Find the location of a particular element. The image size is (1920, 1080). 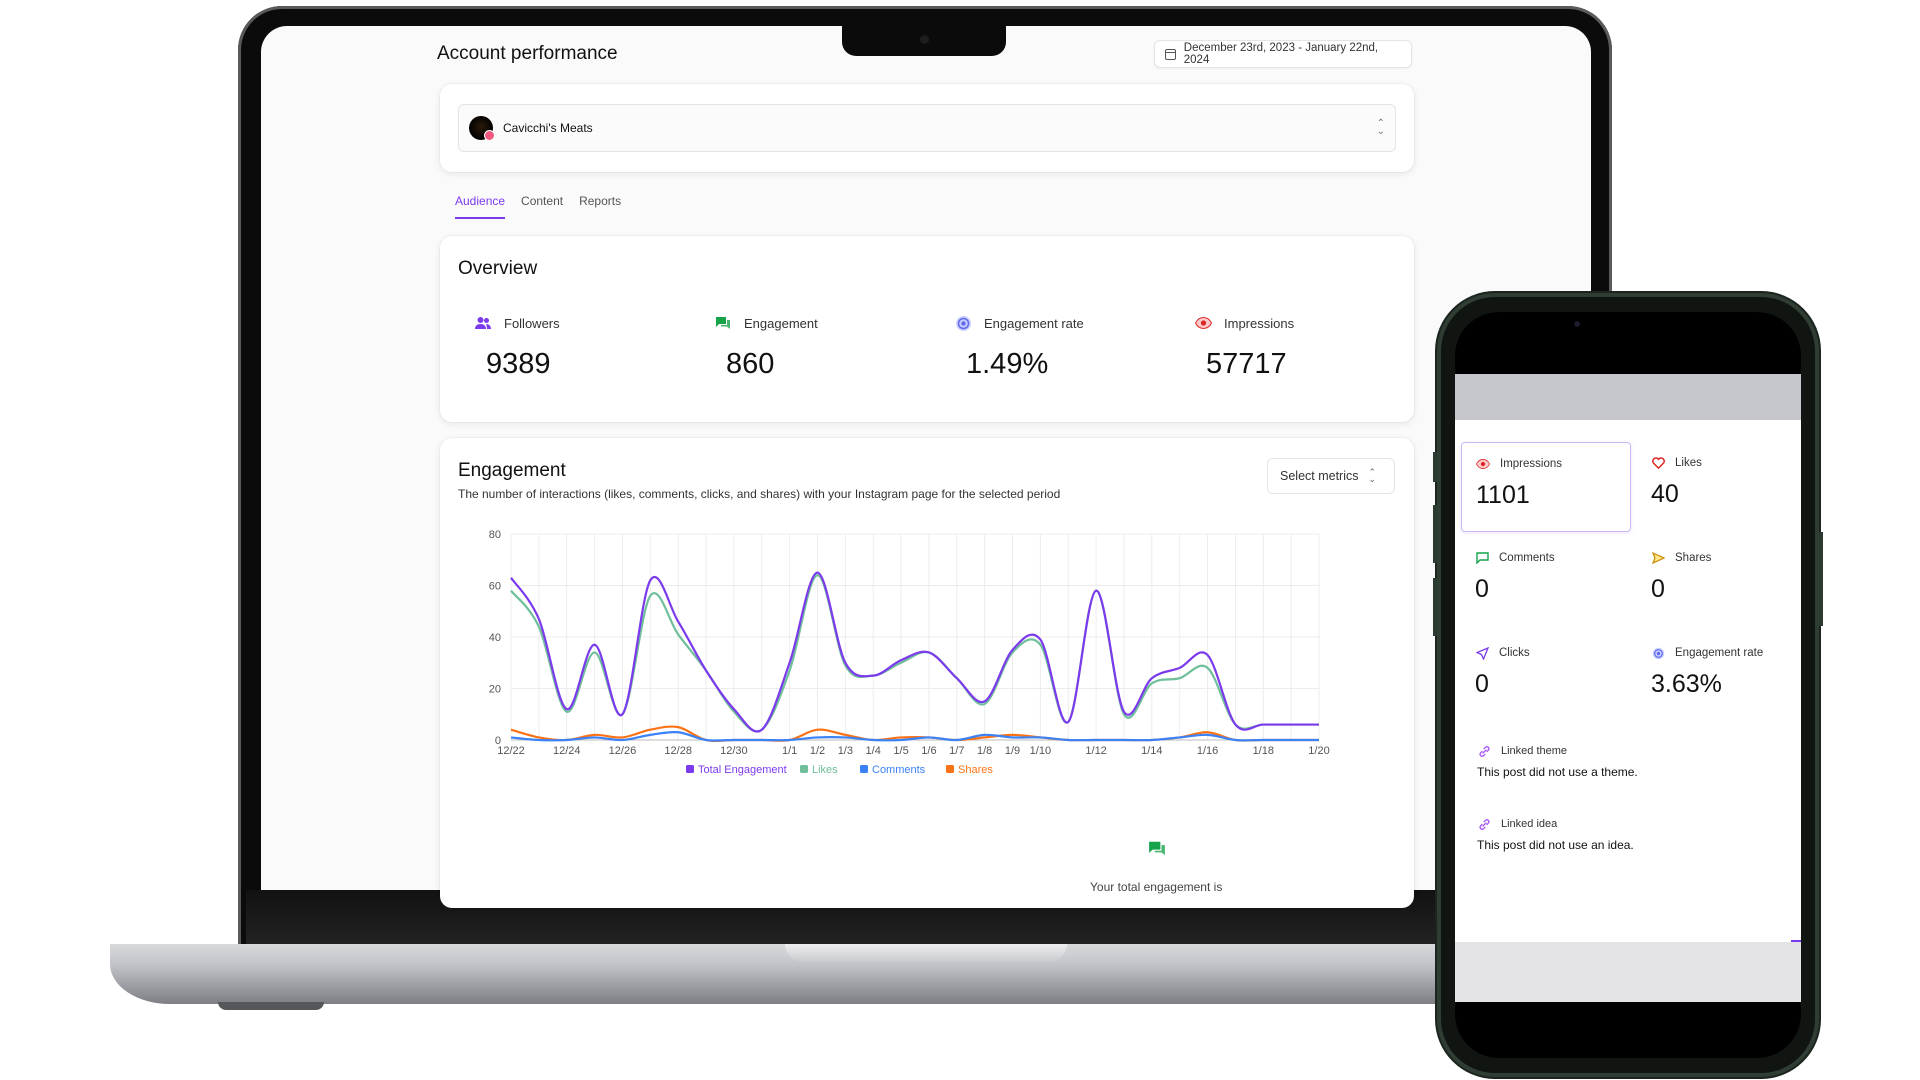

comment-icon is located at coordinates (1482, 558).